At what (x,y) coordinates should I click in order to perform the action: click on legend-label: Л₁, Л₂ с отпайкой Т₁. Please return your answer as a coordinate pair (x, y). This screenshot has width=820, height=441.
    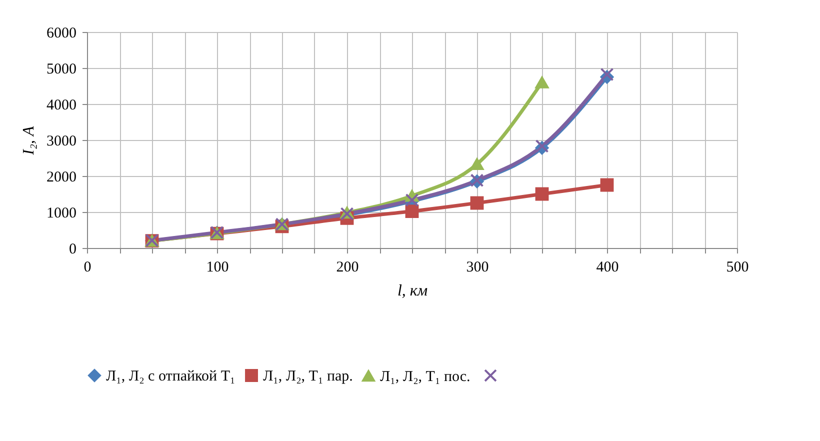
    Looking at the image, I should click on (171, 376).